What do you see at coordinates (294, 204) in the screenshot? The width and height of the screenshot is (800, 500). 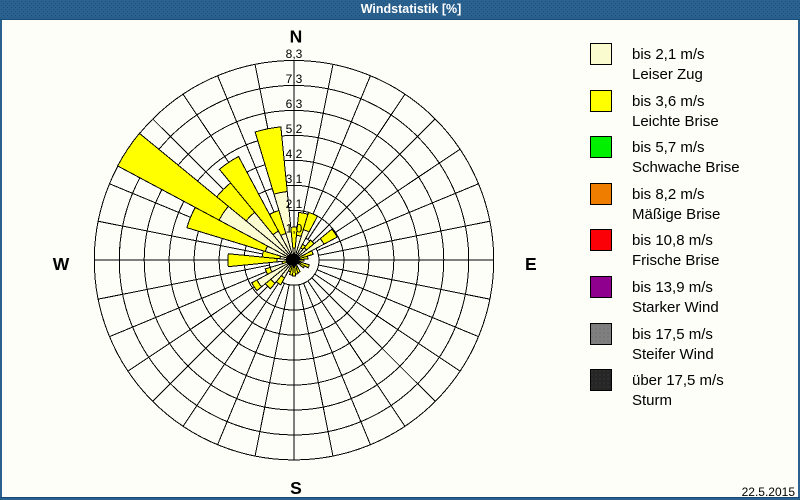 I see `svg-text: 2,1` at bounding box center [294, 204].